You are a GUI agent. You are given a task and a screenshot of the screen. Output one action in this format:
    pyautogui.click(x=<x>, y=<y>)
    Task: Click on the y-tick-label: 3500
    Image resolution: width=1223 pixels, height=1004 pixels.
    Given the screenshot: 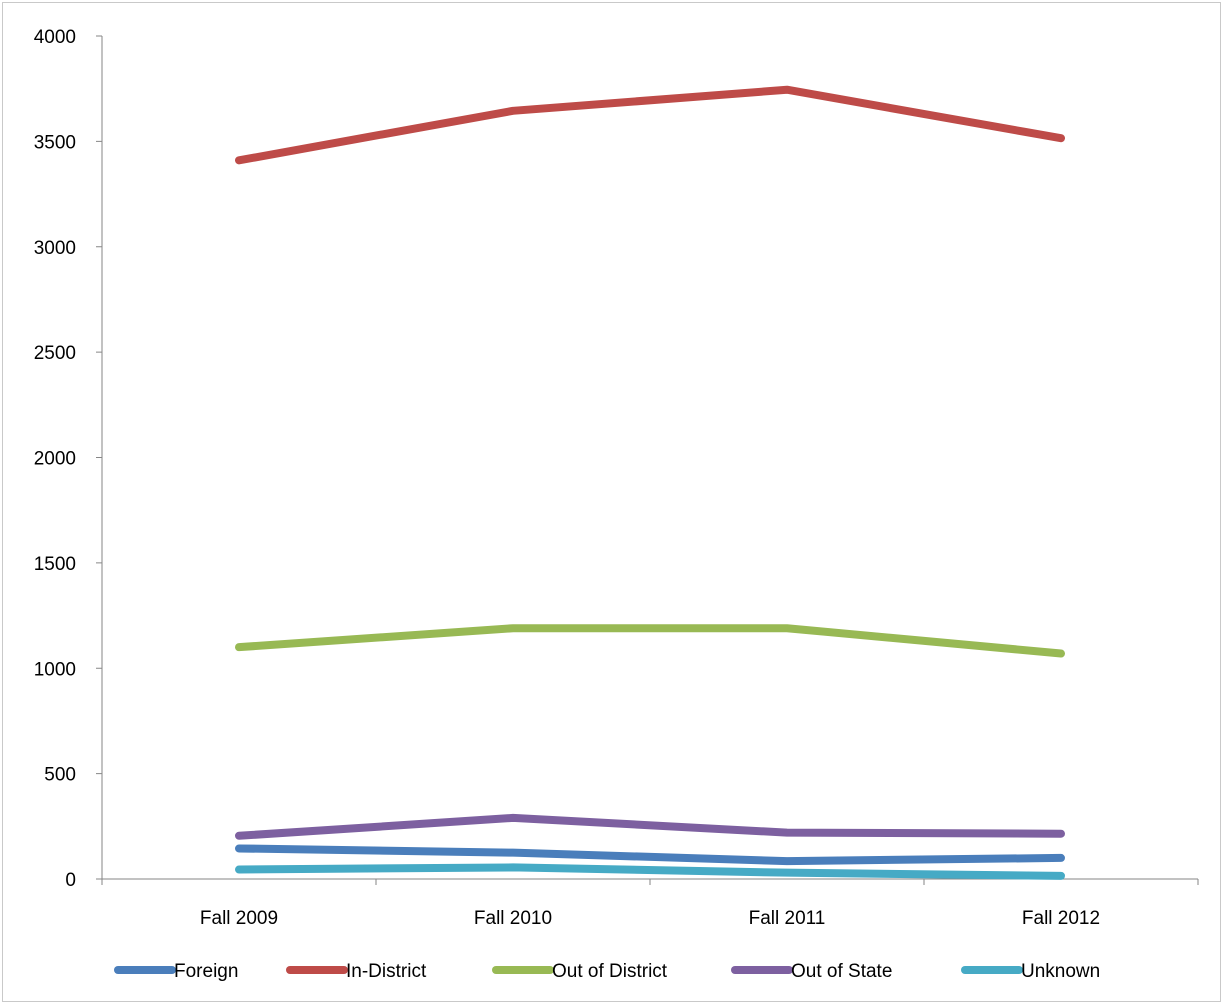 What is the action you would take?
    pyautogui.click(x=55, y=142)
    